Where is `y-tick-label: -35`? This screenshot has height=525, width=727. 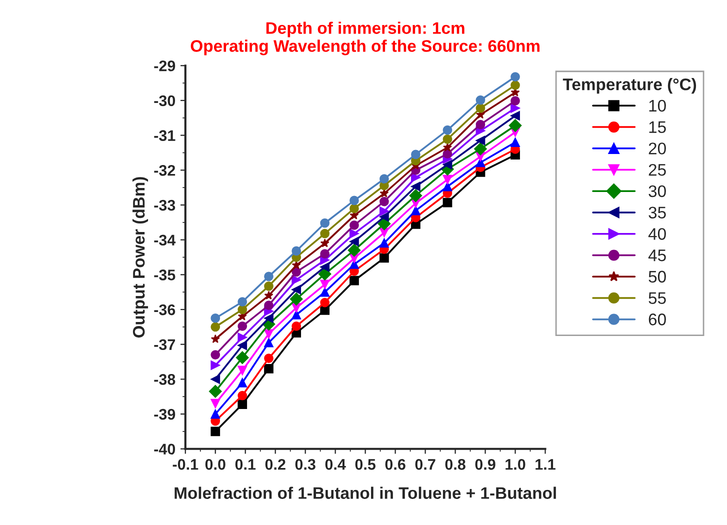
y-tick-label: -35 is located at coordinates (165, 275).